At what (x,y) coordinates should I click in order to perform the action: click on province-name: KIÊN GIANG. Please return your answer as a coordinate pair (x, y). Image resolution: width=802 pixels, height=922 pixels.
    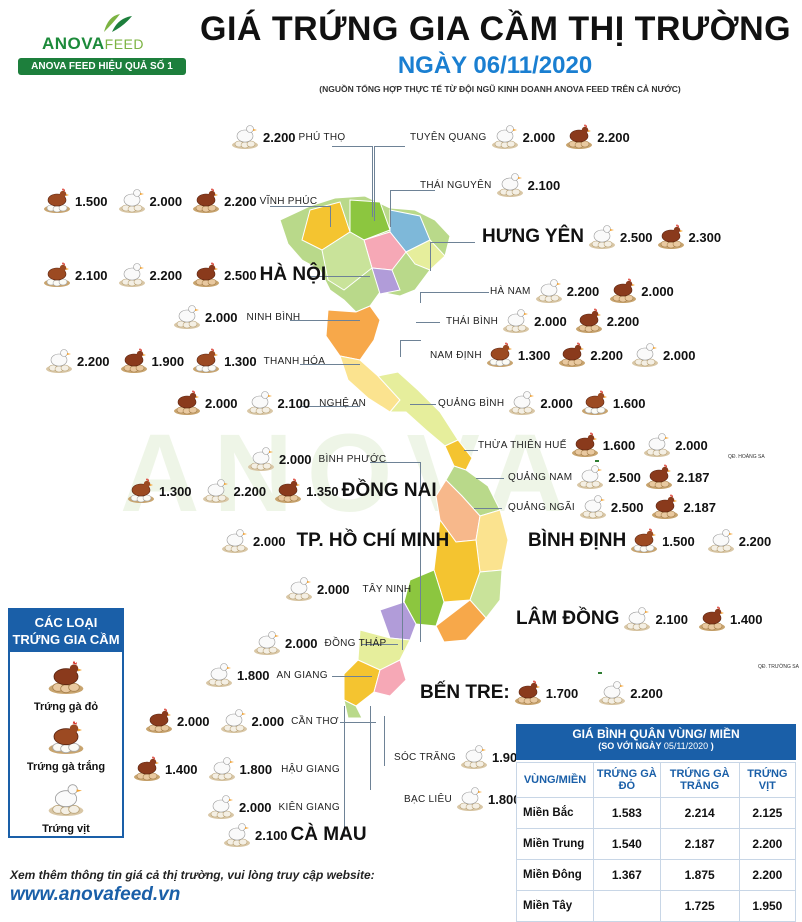
    Looking at the image, I should click on (309, 807).